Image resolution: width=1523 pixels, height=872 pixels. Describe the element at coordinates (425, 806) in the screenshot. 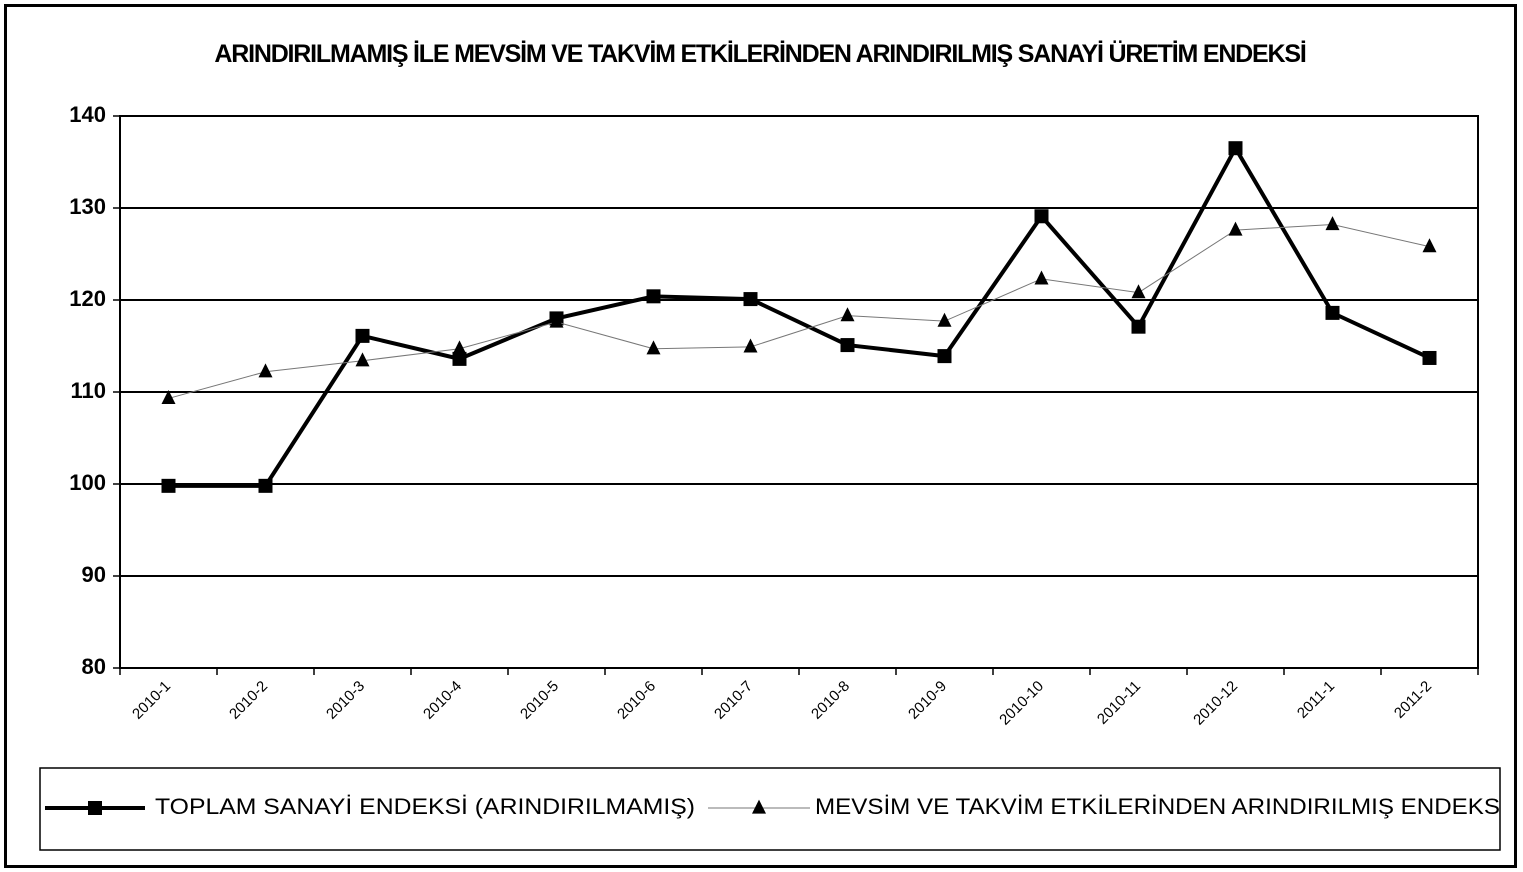

I see `legend-label: TOPLAM SANAYİ ENDEKSİ (ARINDIRILMAMIŞ)` at that location.